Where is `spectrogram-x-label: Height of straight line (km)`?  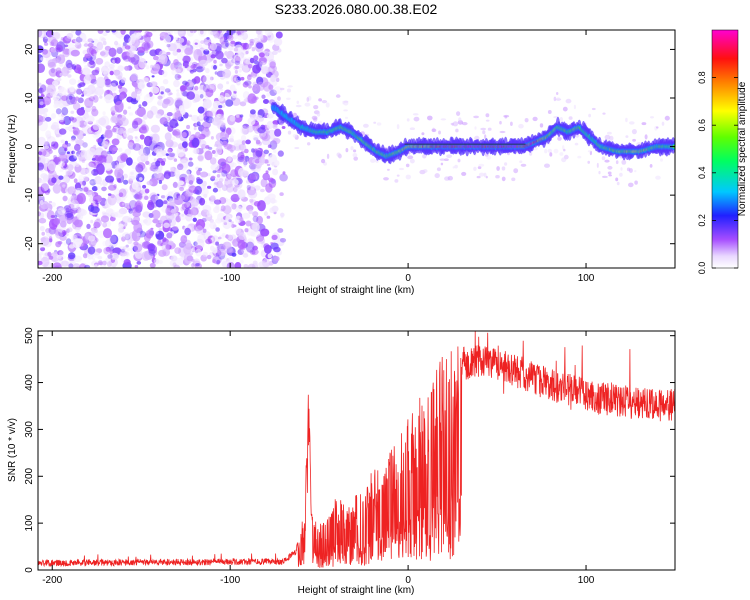
spectrogram-x-label: Height of straight line (km) is located at coordinates (356, 290).